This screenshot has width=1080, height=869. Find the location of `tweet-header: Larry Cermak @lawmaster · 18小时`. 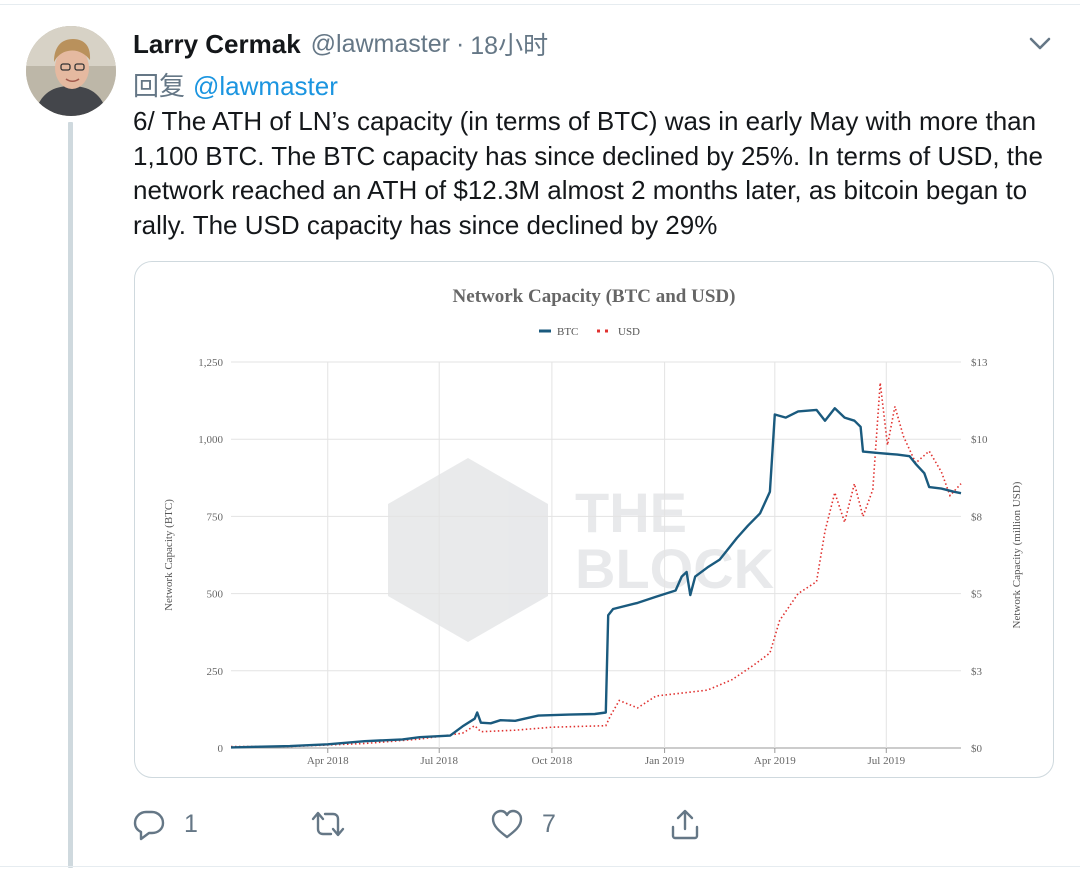

tweet-header: Larry Cermak @lawmaster · 18小时 is located at coordinates (340, 44).